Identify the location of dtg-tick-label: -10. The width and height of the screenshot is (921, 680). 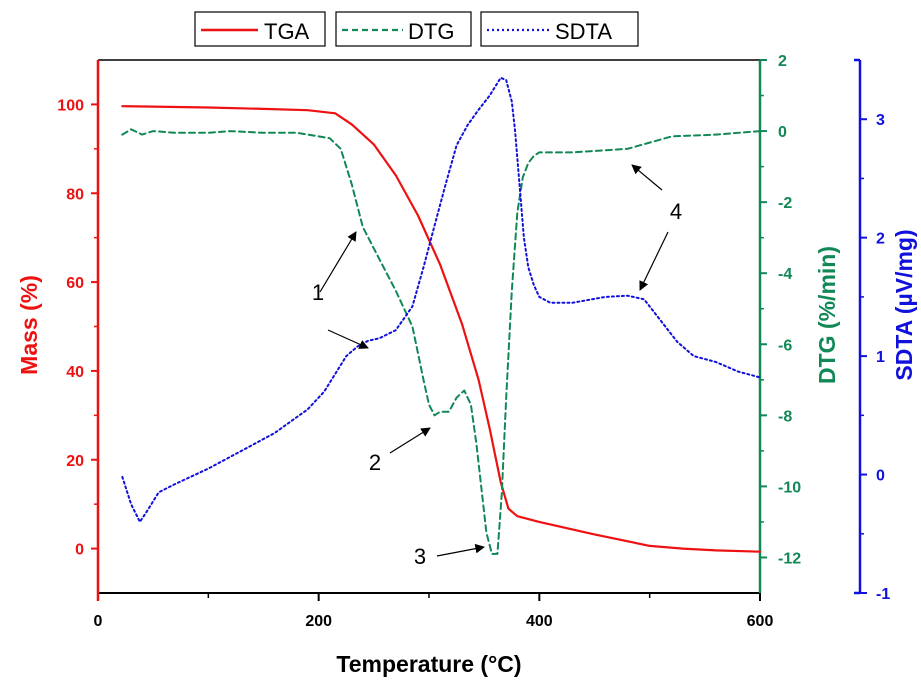
(789, 487).